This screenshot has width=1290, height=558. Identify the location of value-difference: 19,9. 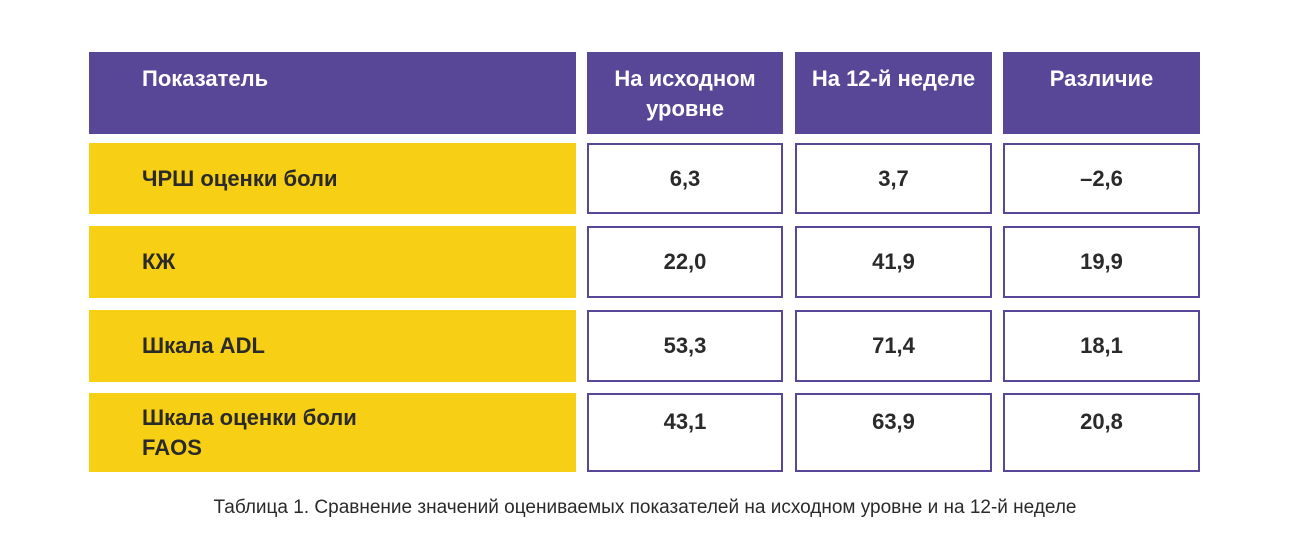
(1101, 262).